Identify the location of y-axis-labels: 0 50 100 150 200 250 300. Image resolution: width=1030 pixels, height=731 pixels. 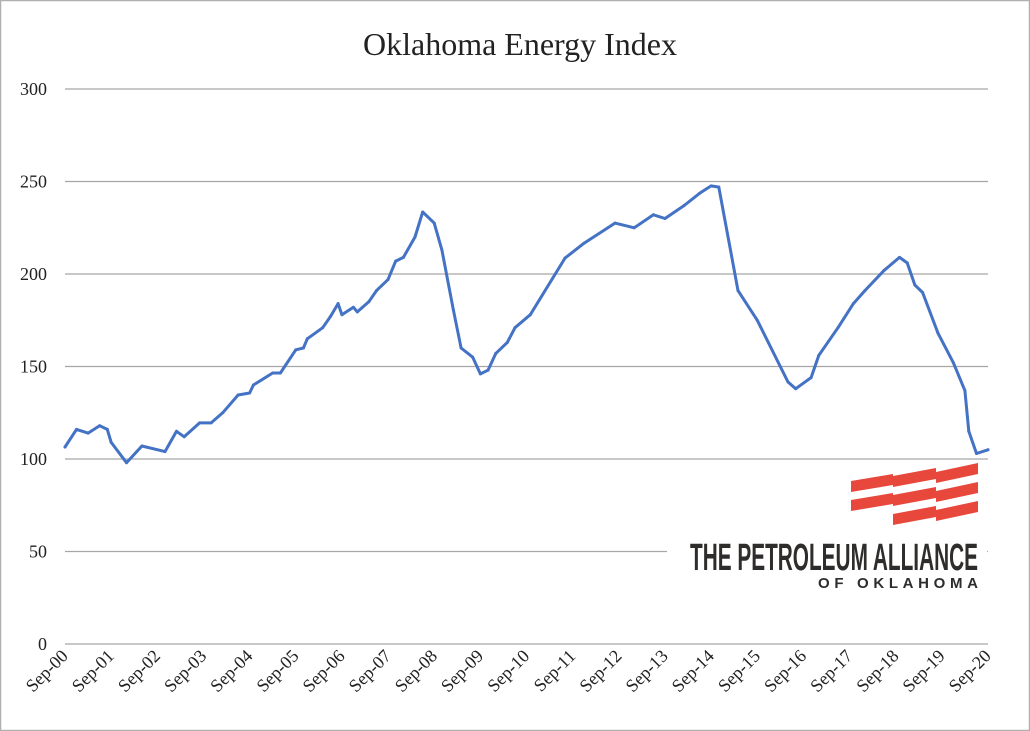
(33, 366).